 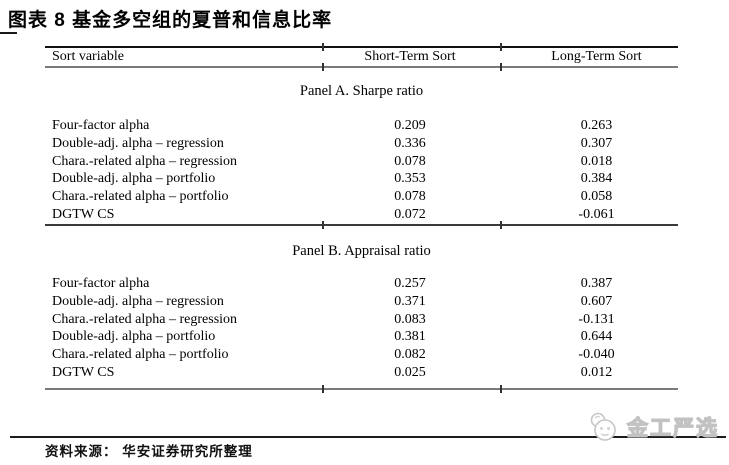 What do you see at coordinates (596, 179) in the screenshot?
I see `long-term-value: 0.384` at bounding box center [596, 179].